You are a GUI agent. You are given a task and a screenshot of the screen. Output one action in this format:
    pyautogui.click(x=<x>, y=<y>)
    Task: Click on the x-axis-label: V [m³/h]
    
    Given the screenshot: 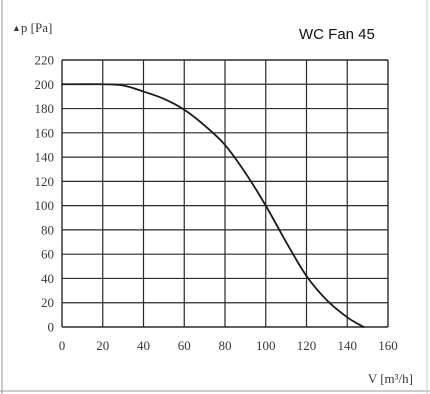 What is the action you would take?
    pyautogui.click(x=390, y=378)
    